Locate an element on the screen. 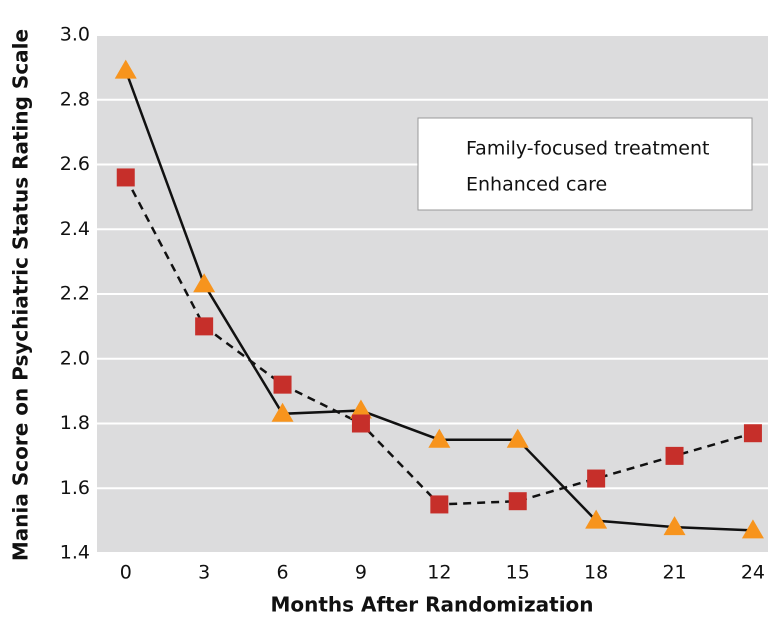  x-axis-title: Months After Randomization is located at coordinates (431, 605).